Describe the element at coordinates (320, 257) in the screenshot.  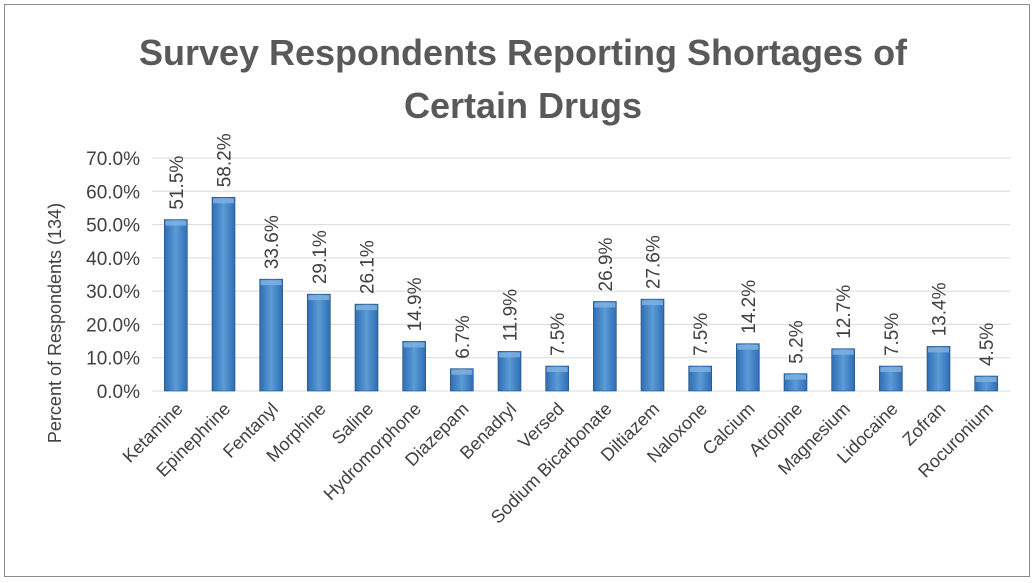
I see `data-label: 29.1%` at that location.